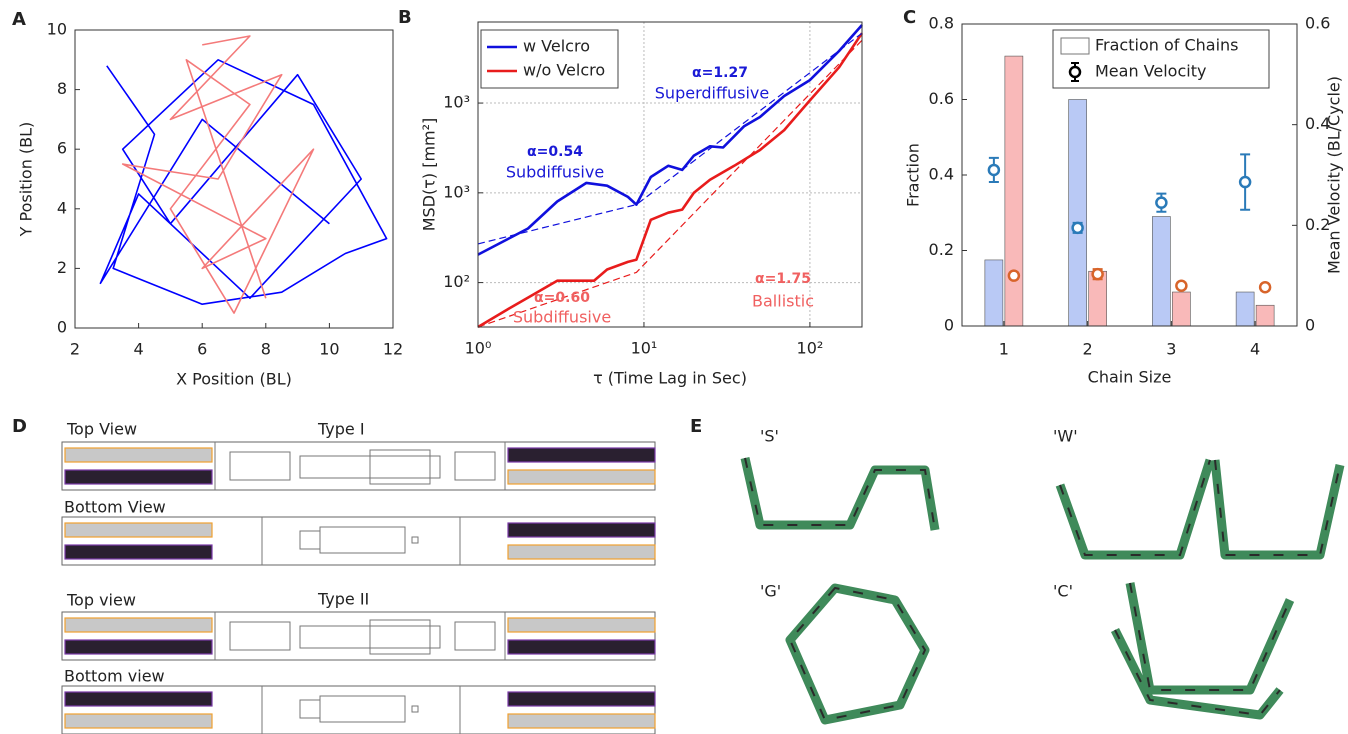  What do you see at coordinates (1317, 224) in the screenshot?
I see `y2-tick-label: 0.2` at bounding box center [1317, 224].